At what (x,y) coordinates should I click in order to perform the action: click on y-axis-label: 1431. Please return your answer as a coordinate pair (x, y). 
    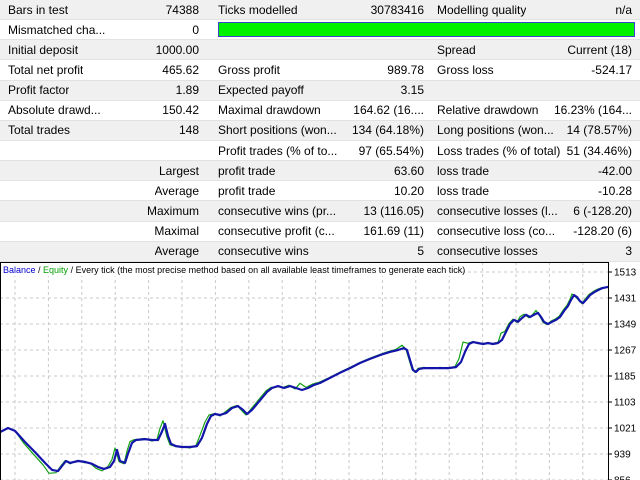
    Looking at the image, I should click on (625, 299).